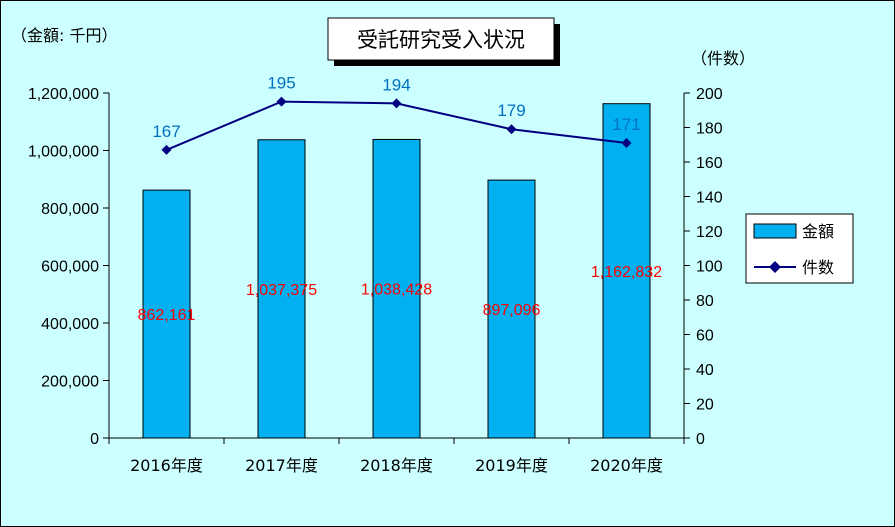 This screenshot has width=895, height=527. I want to click on amount-data-label: 1,038,428, so click(396, 290).